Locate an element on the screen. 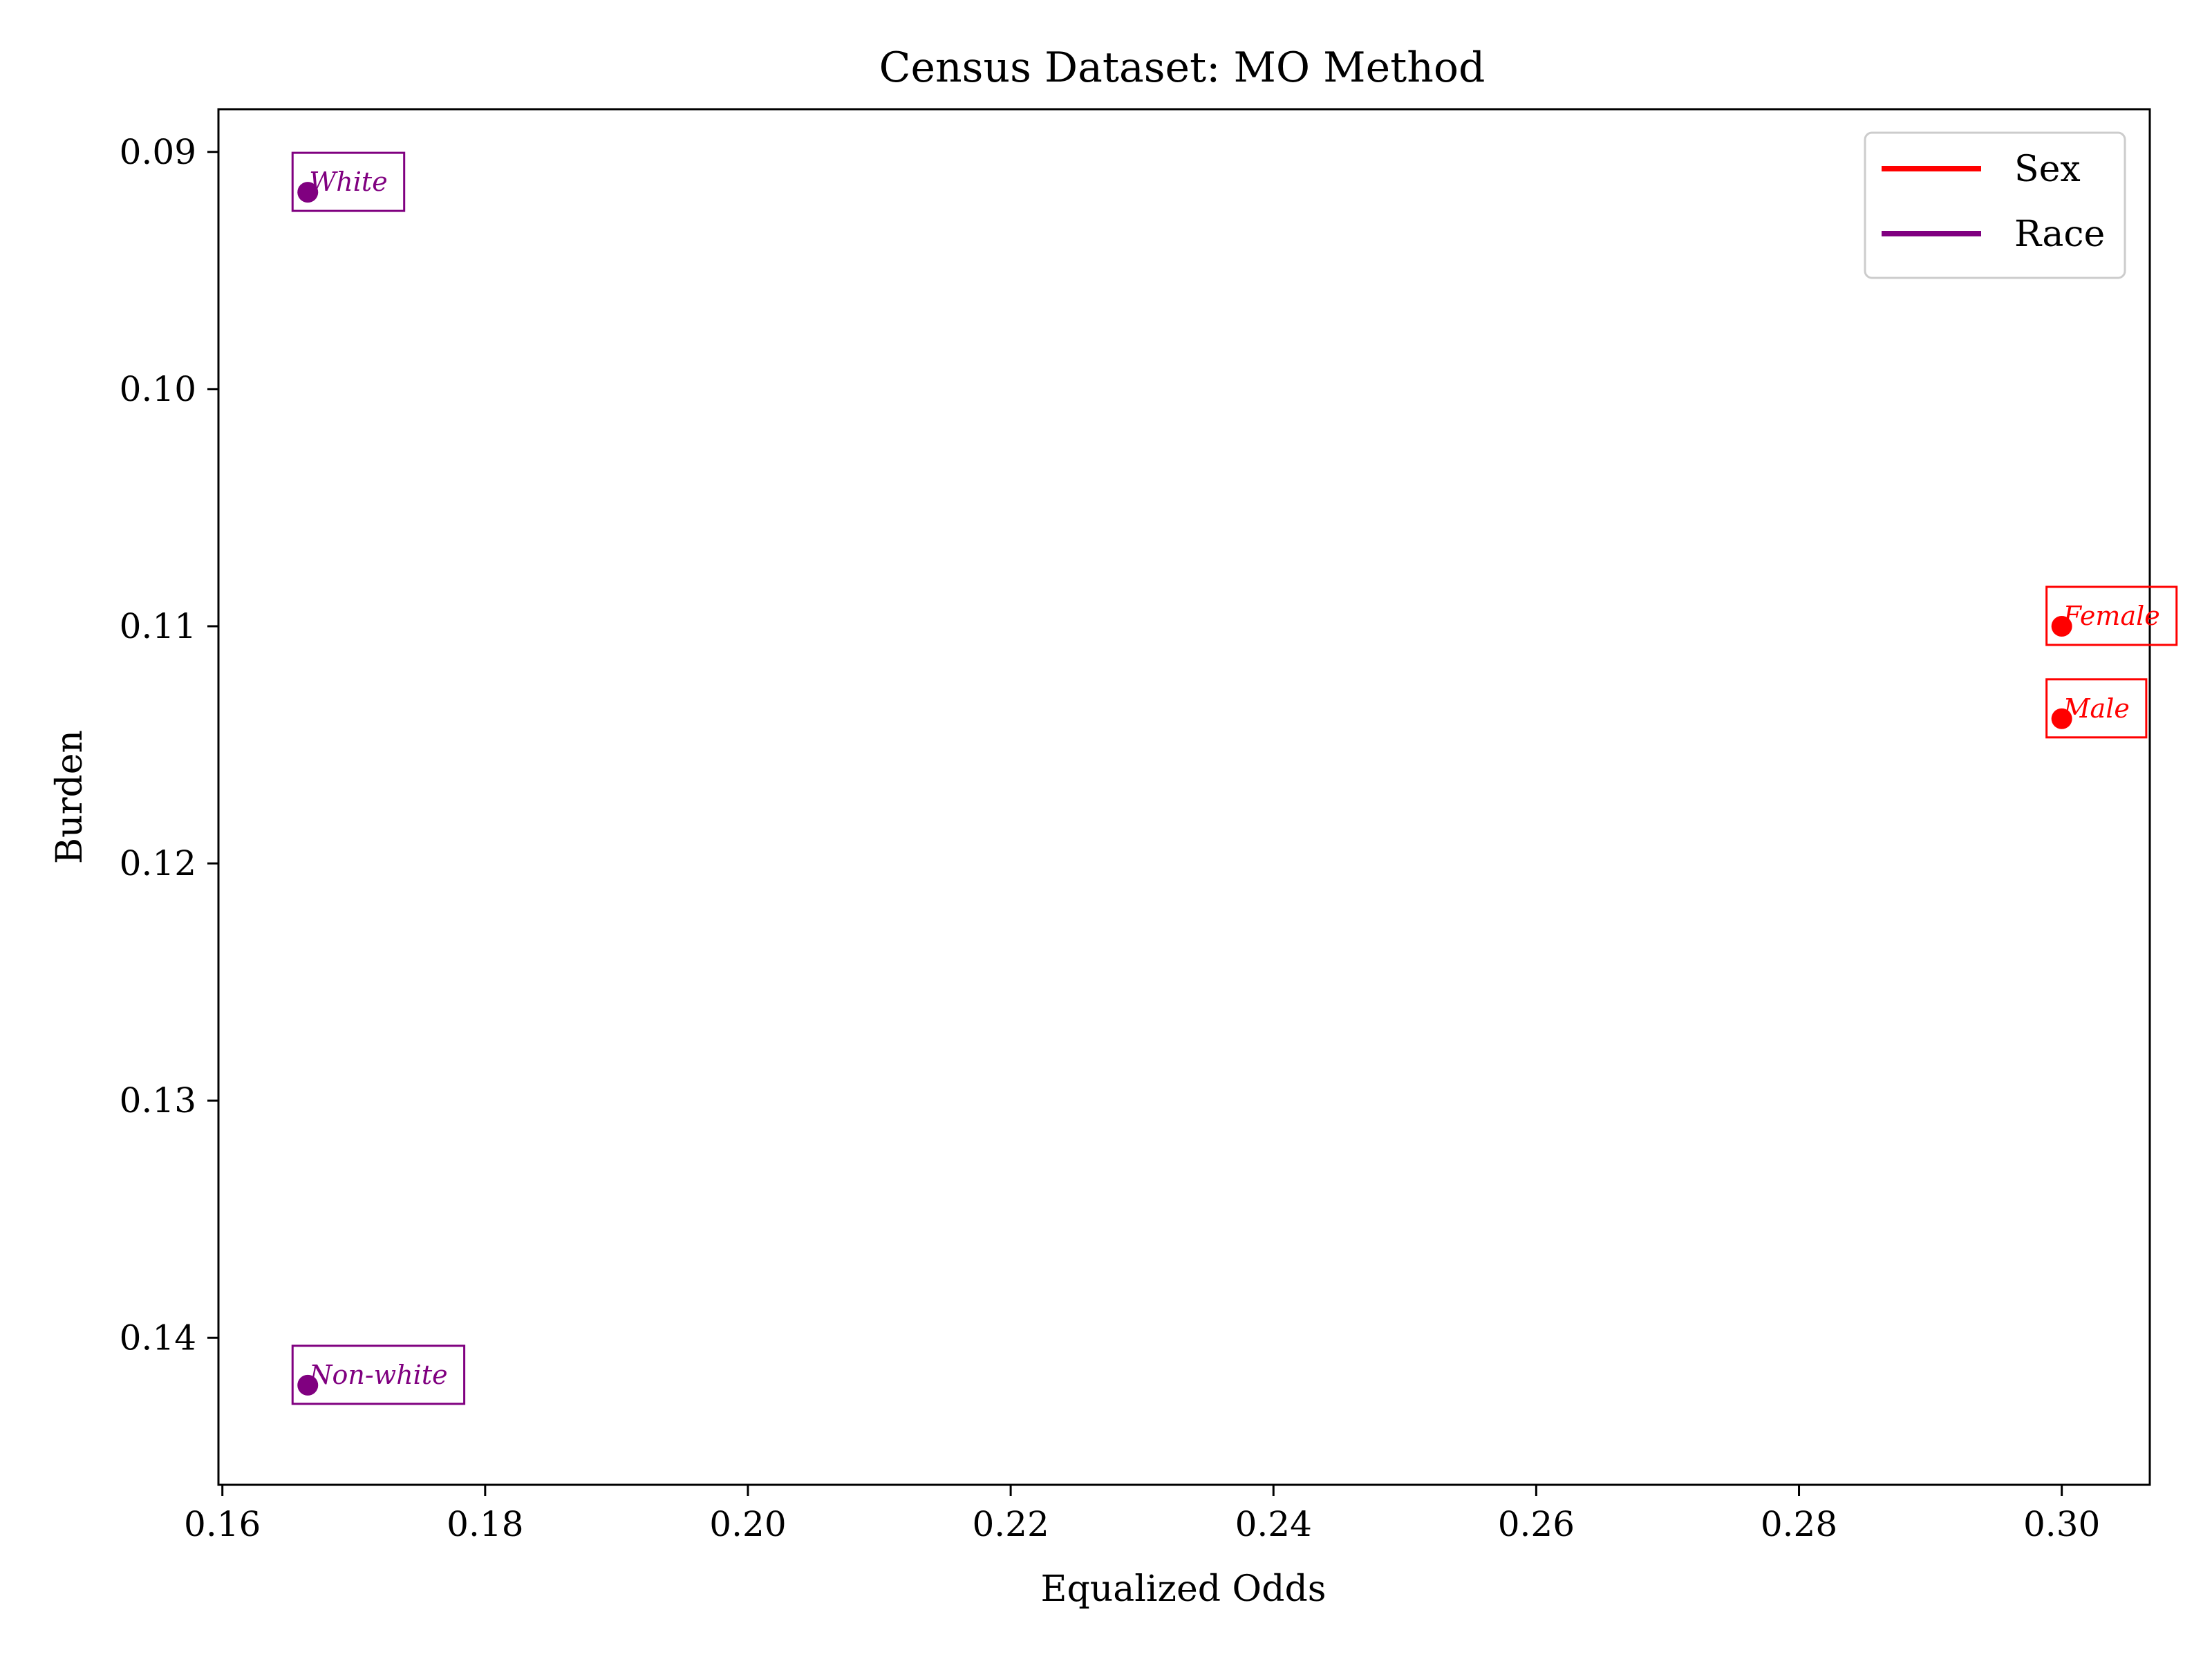  chart-title: Census Dataset: MO Method is located at coordinates (1182, 68).